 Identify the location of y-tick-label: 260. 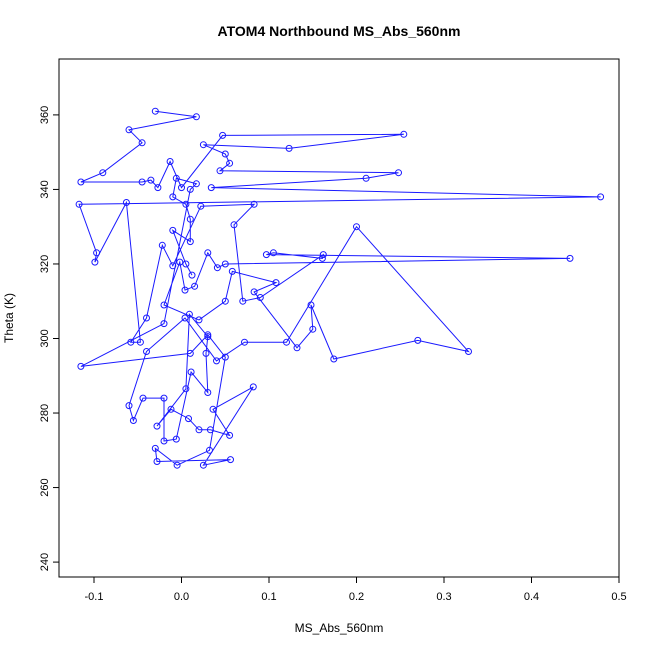
(45, 487).